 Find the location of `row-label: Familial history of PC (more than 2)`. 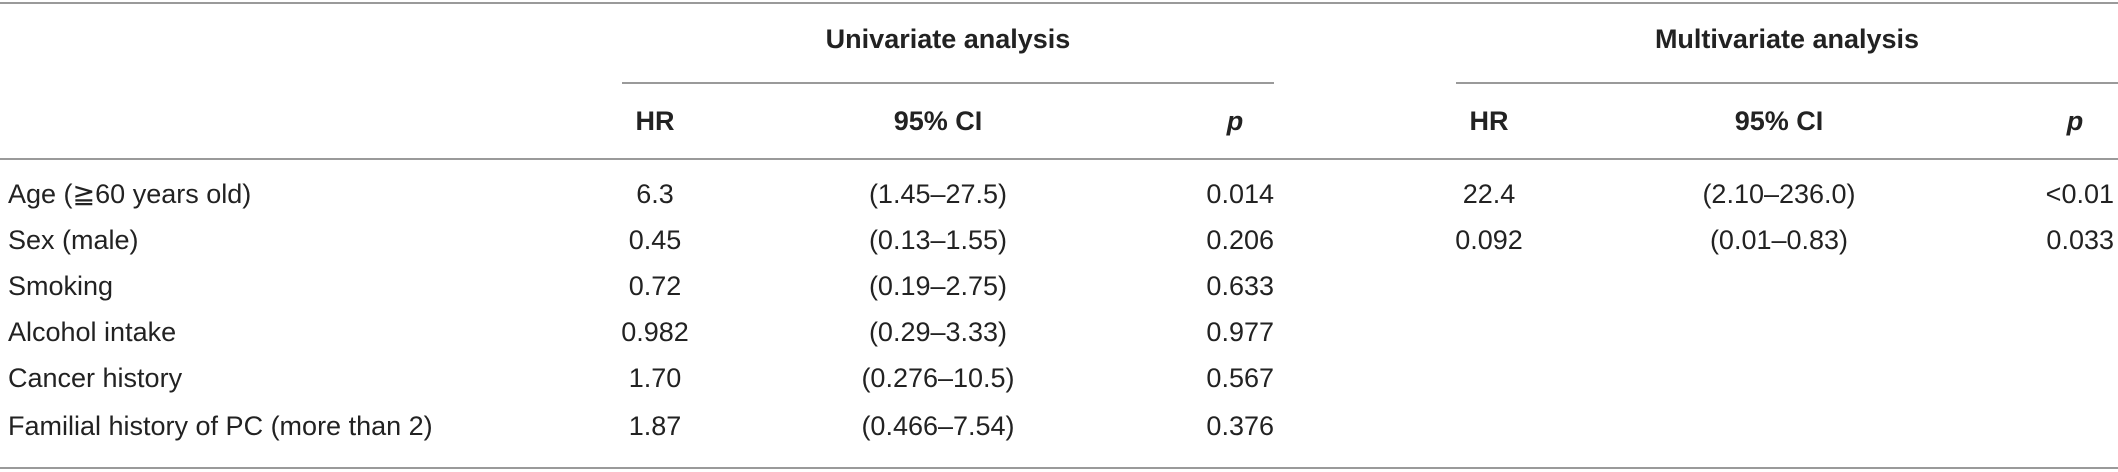

row-label: Familial history of PC (more than 2) is located at coordinates (220, 426).